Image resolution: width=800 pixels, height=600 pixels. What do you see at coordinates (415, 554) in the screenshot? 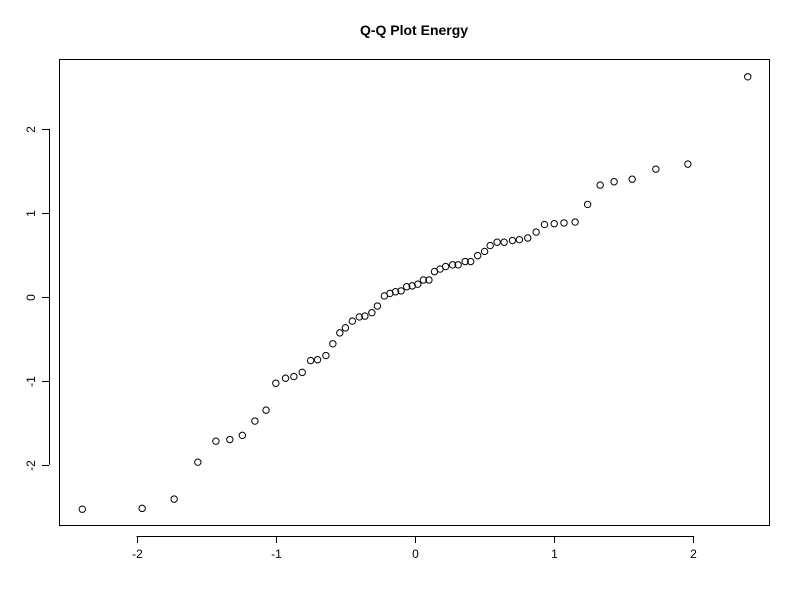
I see `x-tick-label: 0` at bounding box center [415, 554].